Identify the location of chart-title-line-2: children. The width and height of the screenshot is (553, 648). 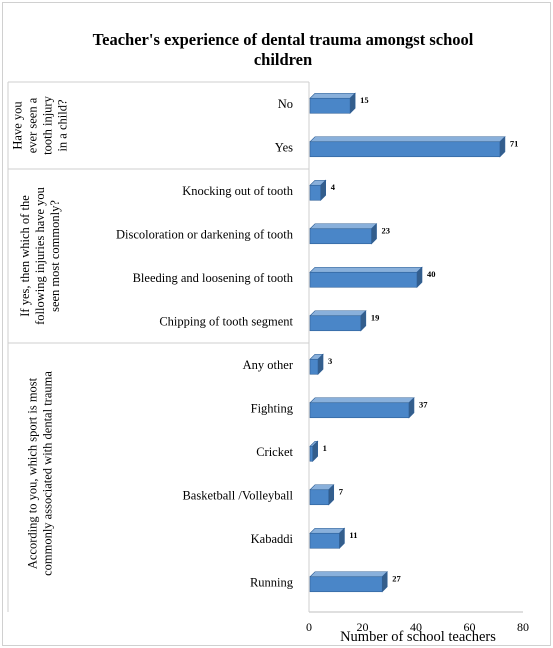
(283, 59).